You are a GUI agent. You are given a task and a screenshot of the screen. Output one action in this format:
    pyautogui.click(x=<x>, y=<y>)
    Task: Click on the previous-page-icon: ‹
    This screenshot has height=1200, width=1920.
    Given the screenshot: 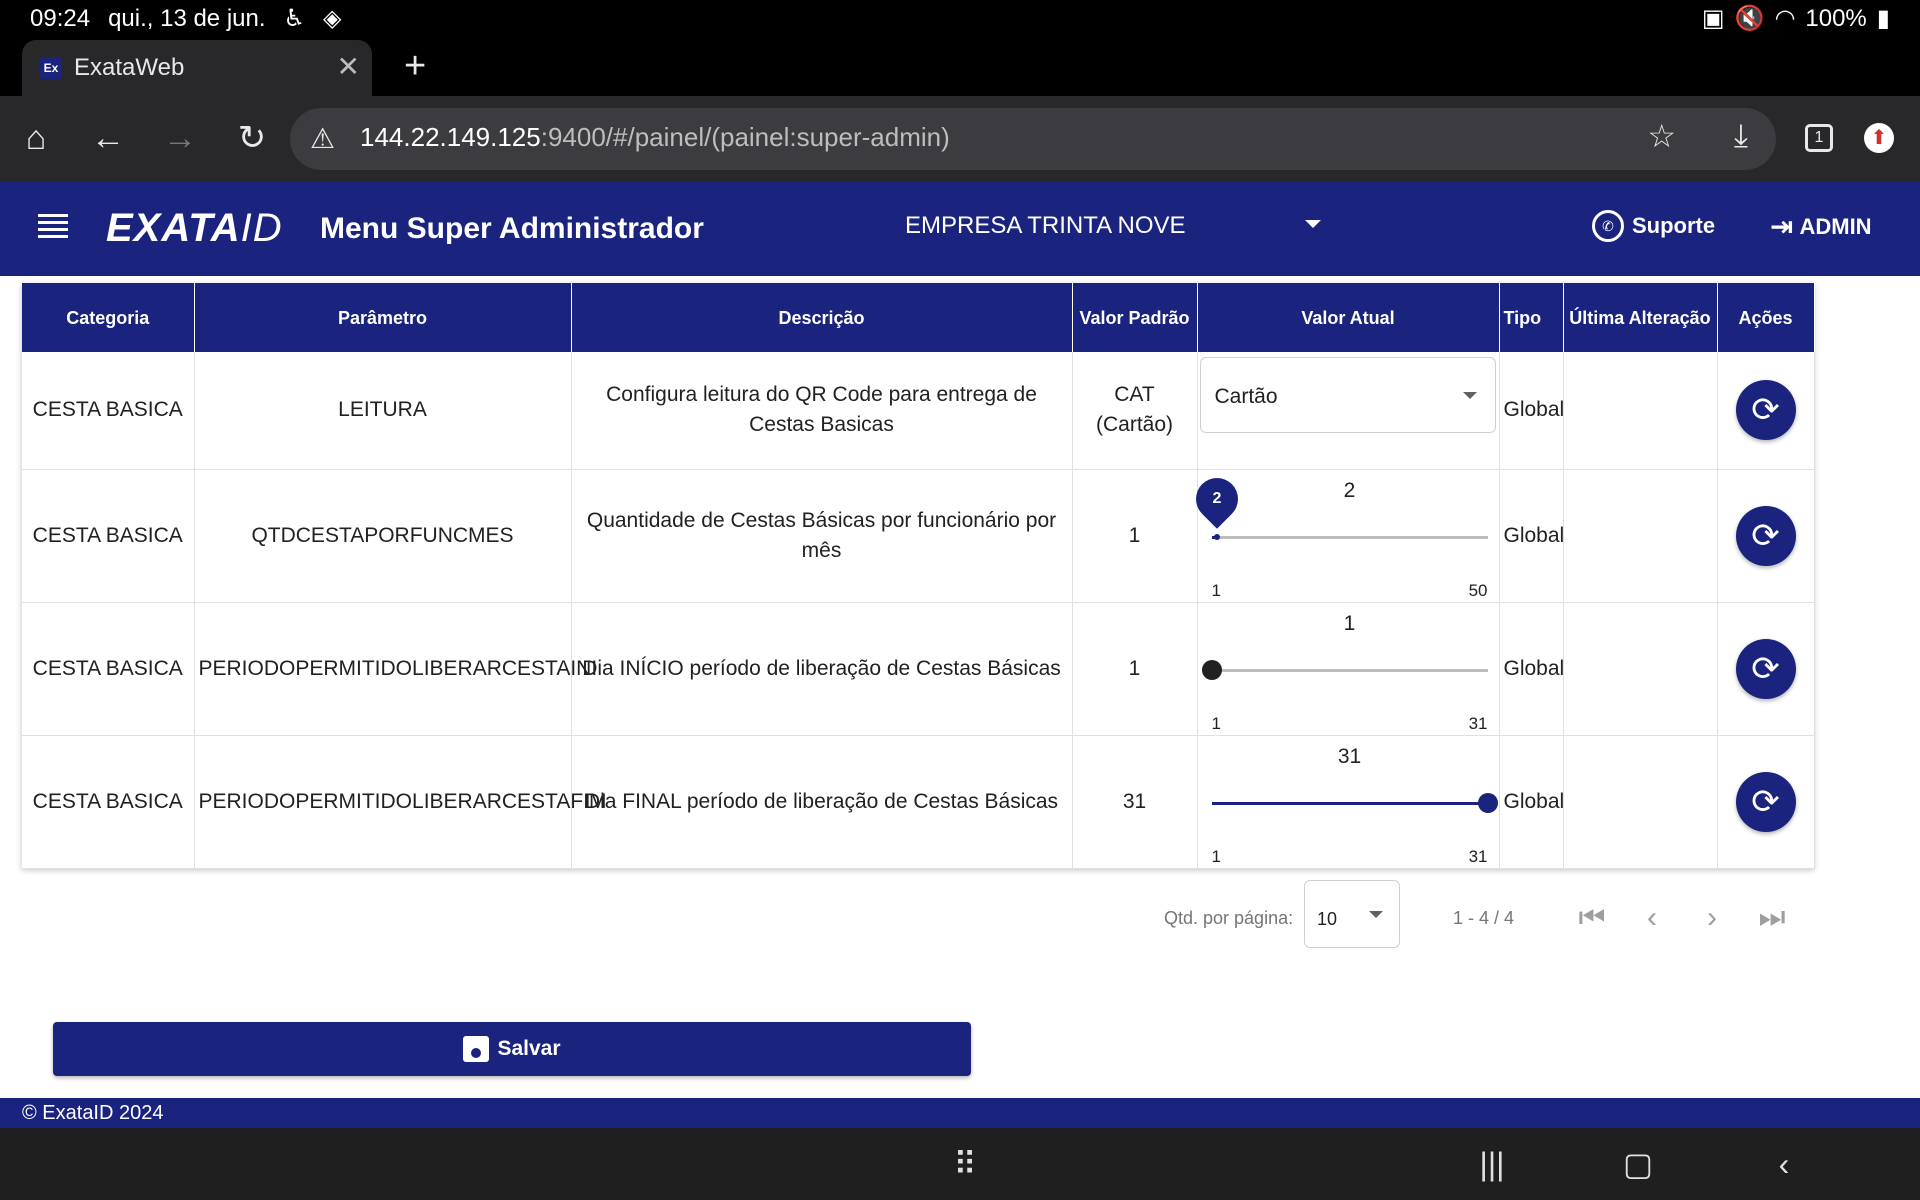 What is the action you would take?
    pyautogui.click(x=1652, y=917)
    